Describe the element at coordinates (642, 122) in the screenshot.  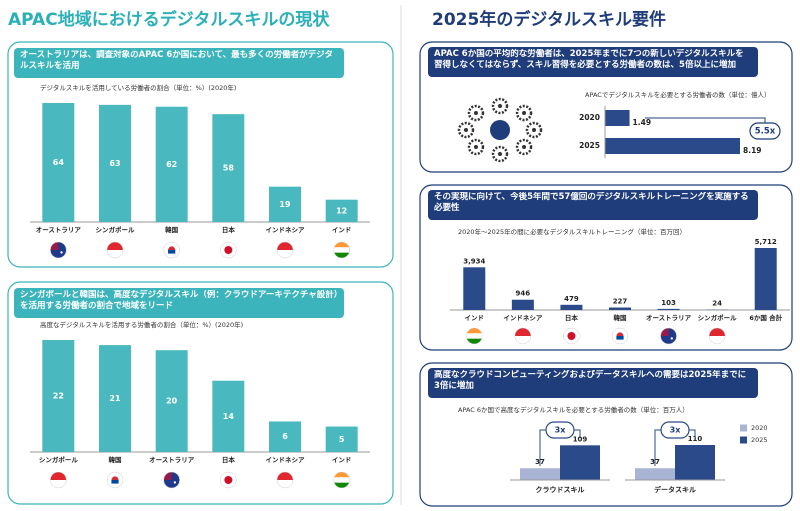
I see `value-label: 1.49` at that location.